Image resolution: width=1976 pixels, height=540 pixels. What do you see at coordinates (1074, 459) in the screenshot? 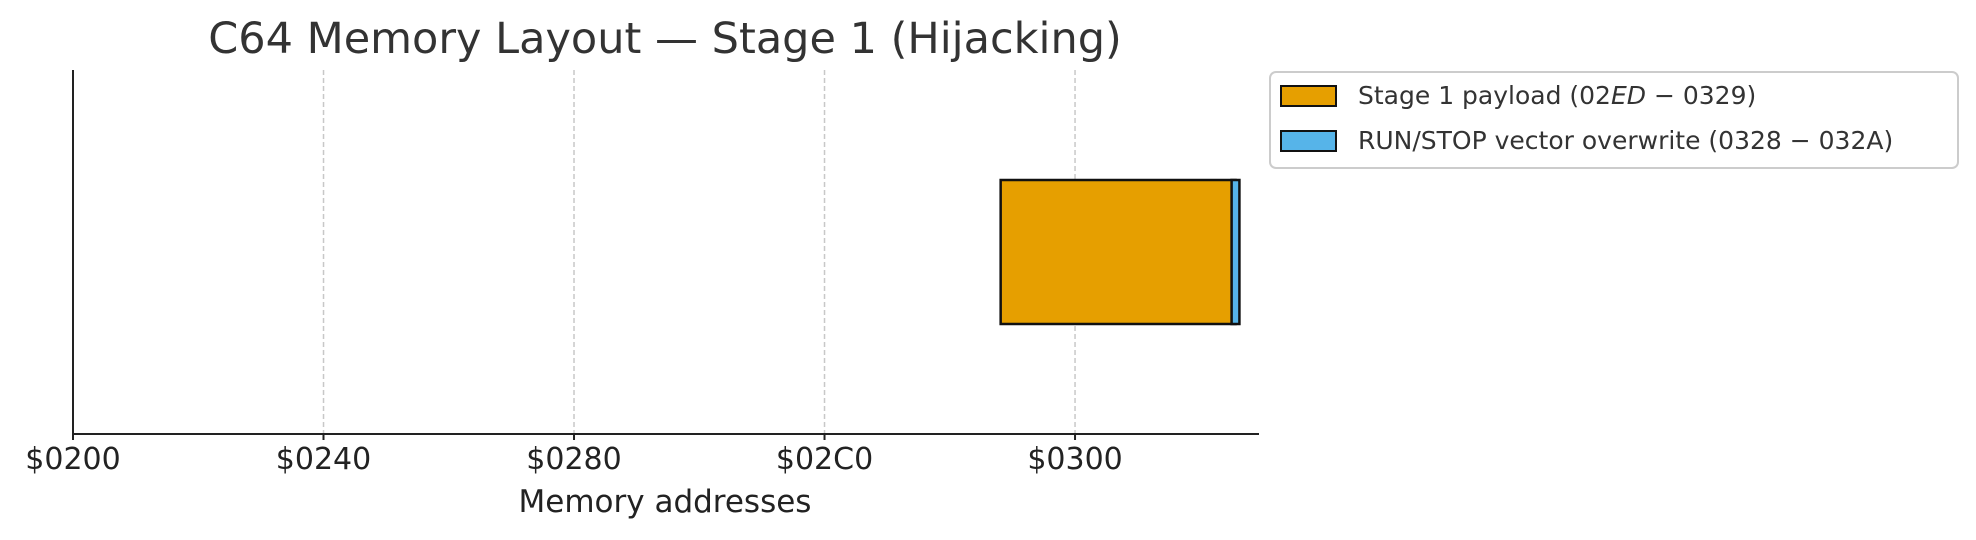
I see `x-tick-label: $0300` at bounding box center [1074, 459].